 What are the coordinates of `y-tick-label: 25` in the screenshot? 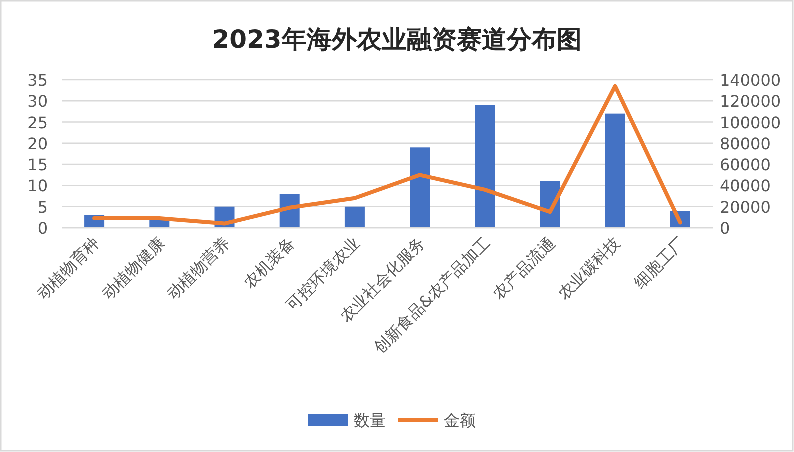 It's located at (38, 122).